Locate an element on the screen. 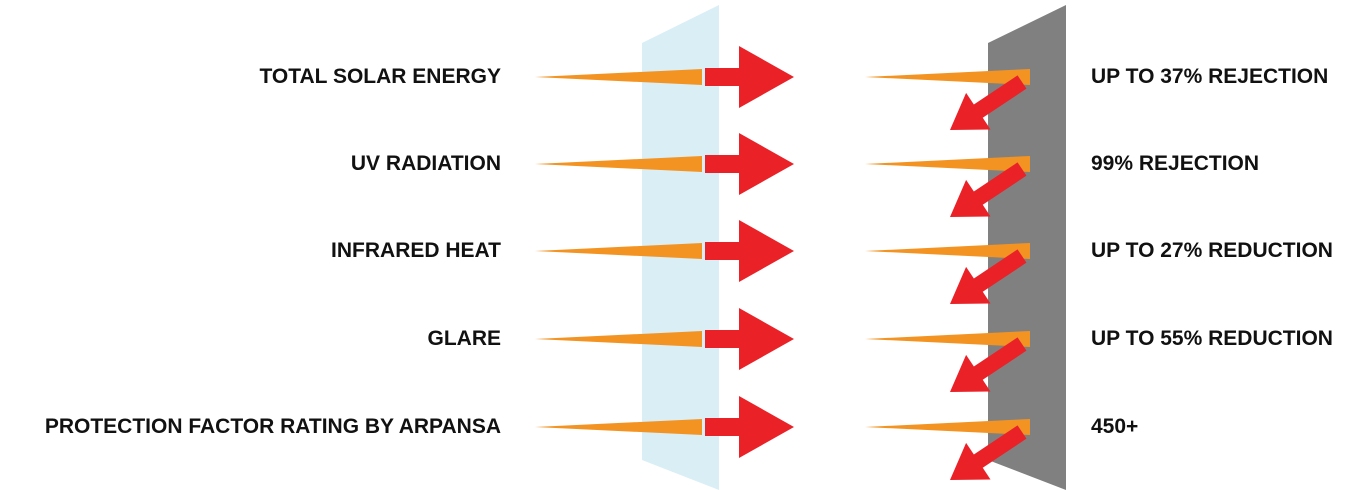  property-label-glare: GLARE is located at coordinates (464, 338).